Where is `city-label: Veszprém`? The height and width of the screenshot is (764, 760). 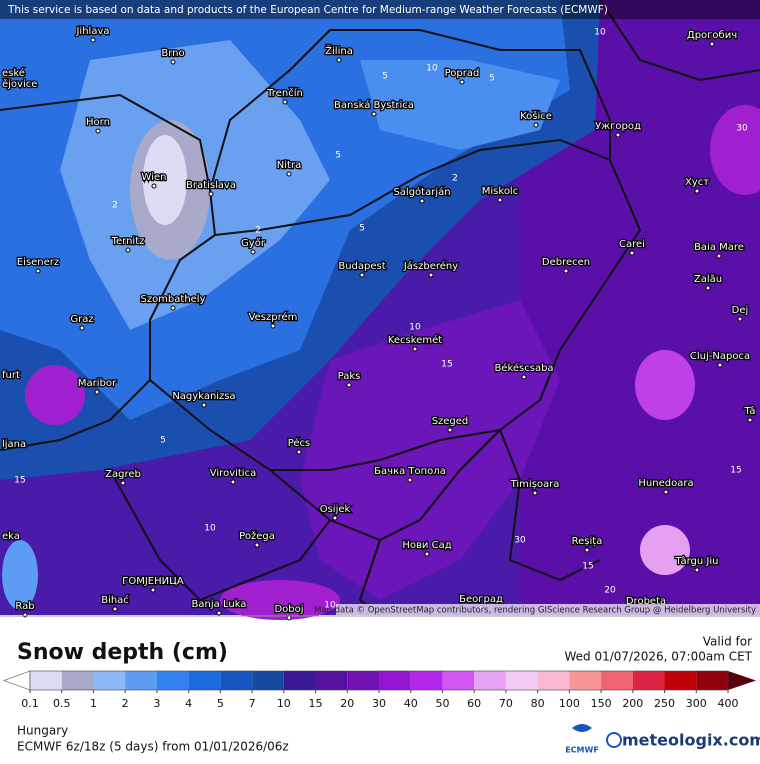
city-label: Veszprém is located at coordinates (273, 317).